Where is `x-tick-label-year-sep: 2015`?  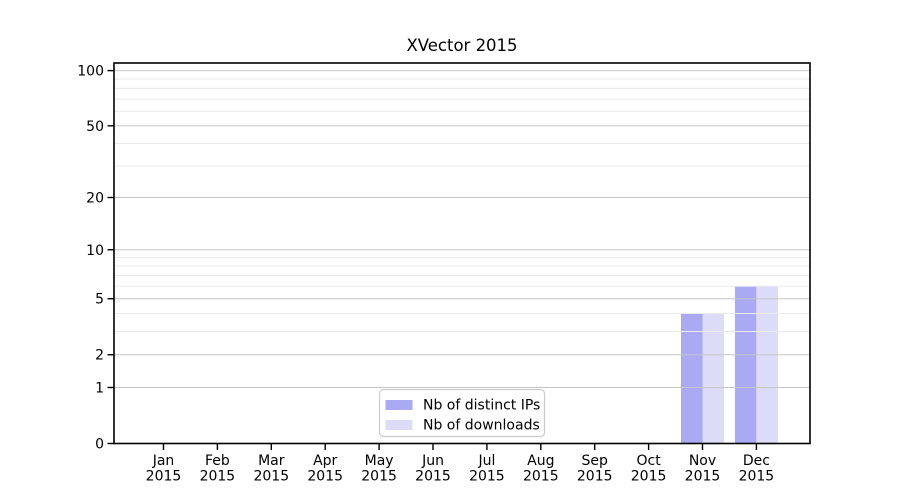
x-tick-label-year-sep: 2015 is located at coordinates (595, 477).